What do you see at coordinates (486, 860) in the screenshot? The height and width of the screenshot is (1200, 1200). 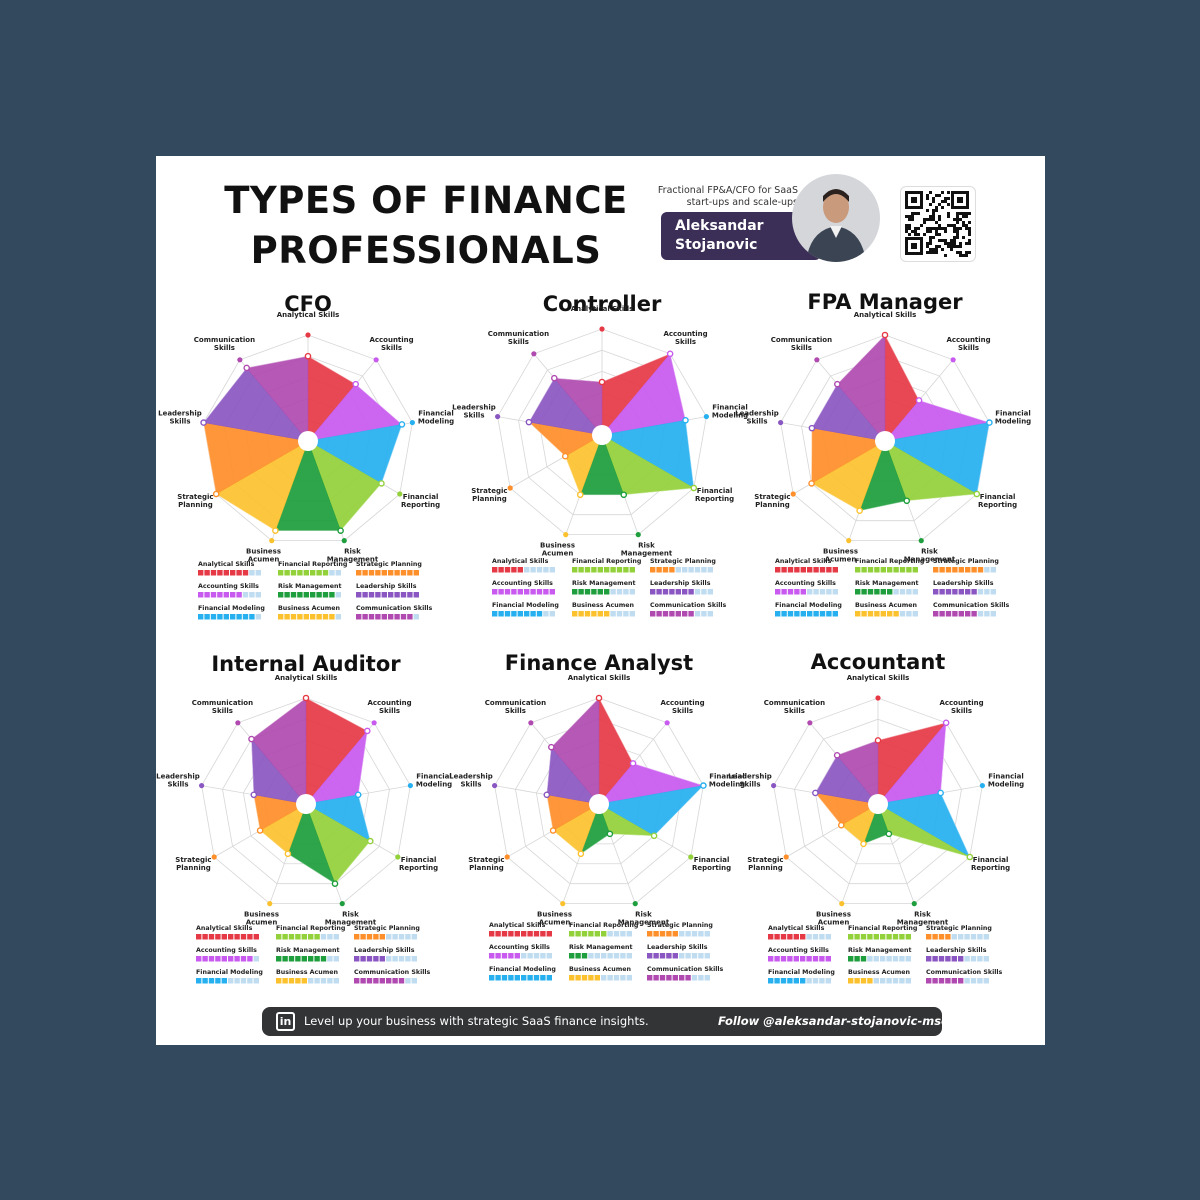 I see `axis-label-line: Strategic` at bounding box center [486, 860].